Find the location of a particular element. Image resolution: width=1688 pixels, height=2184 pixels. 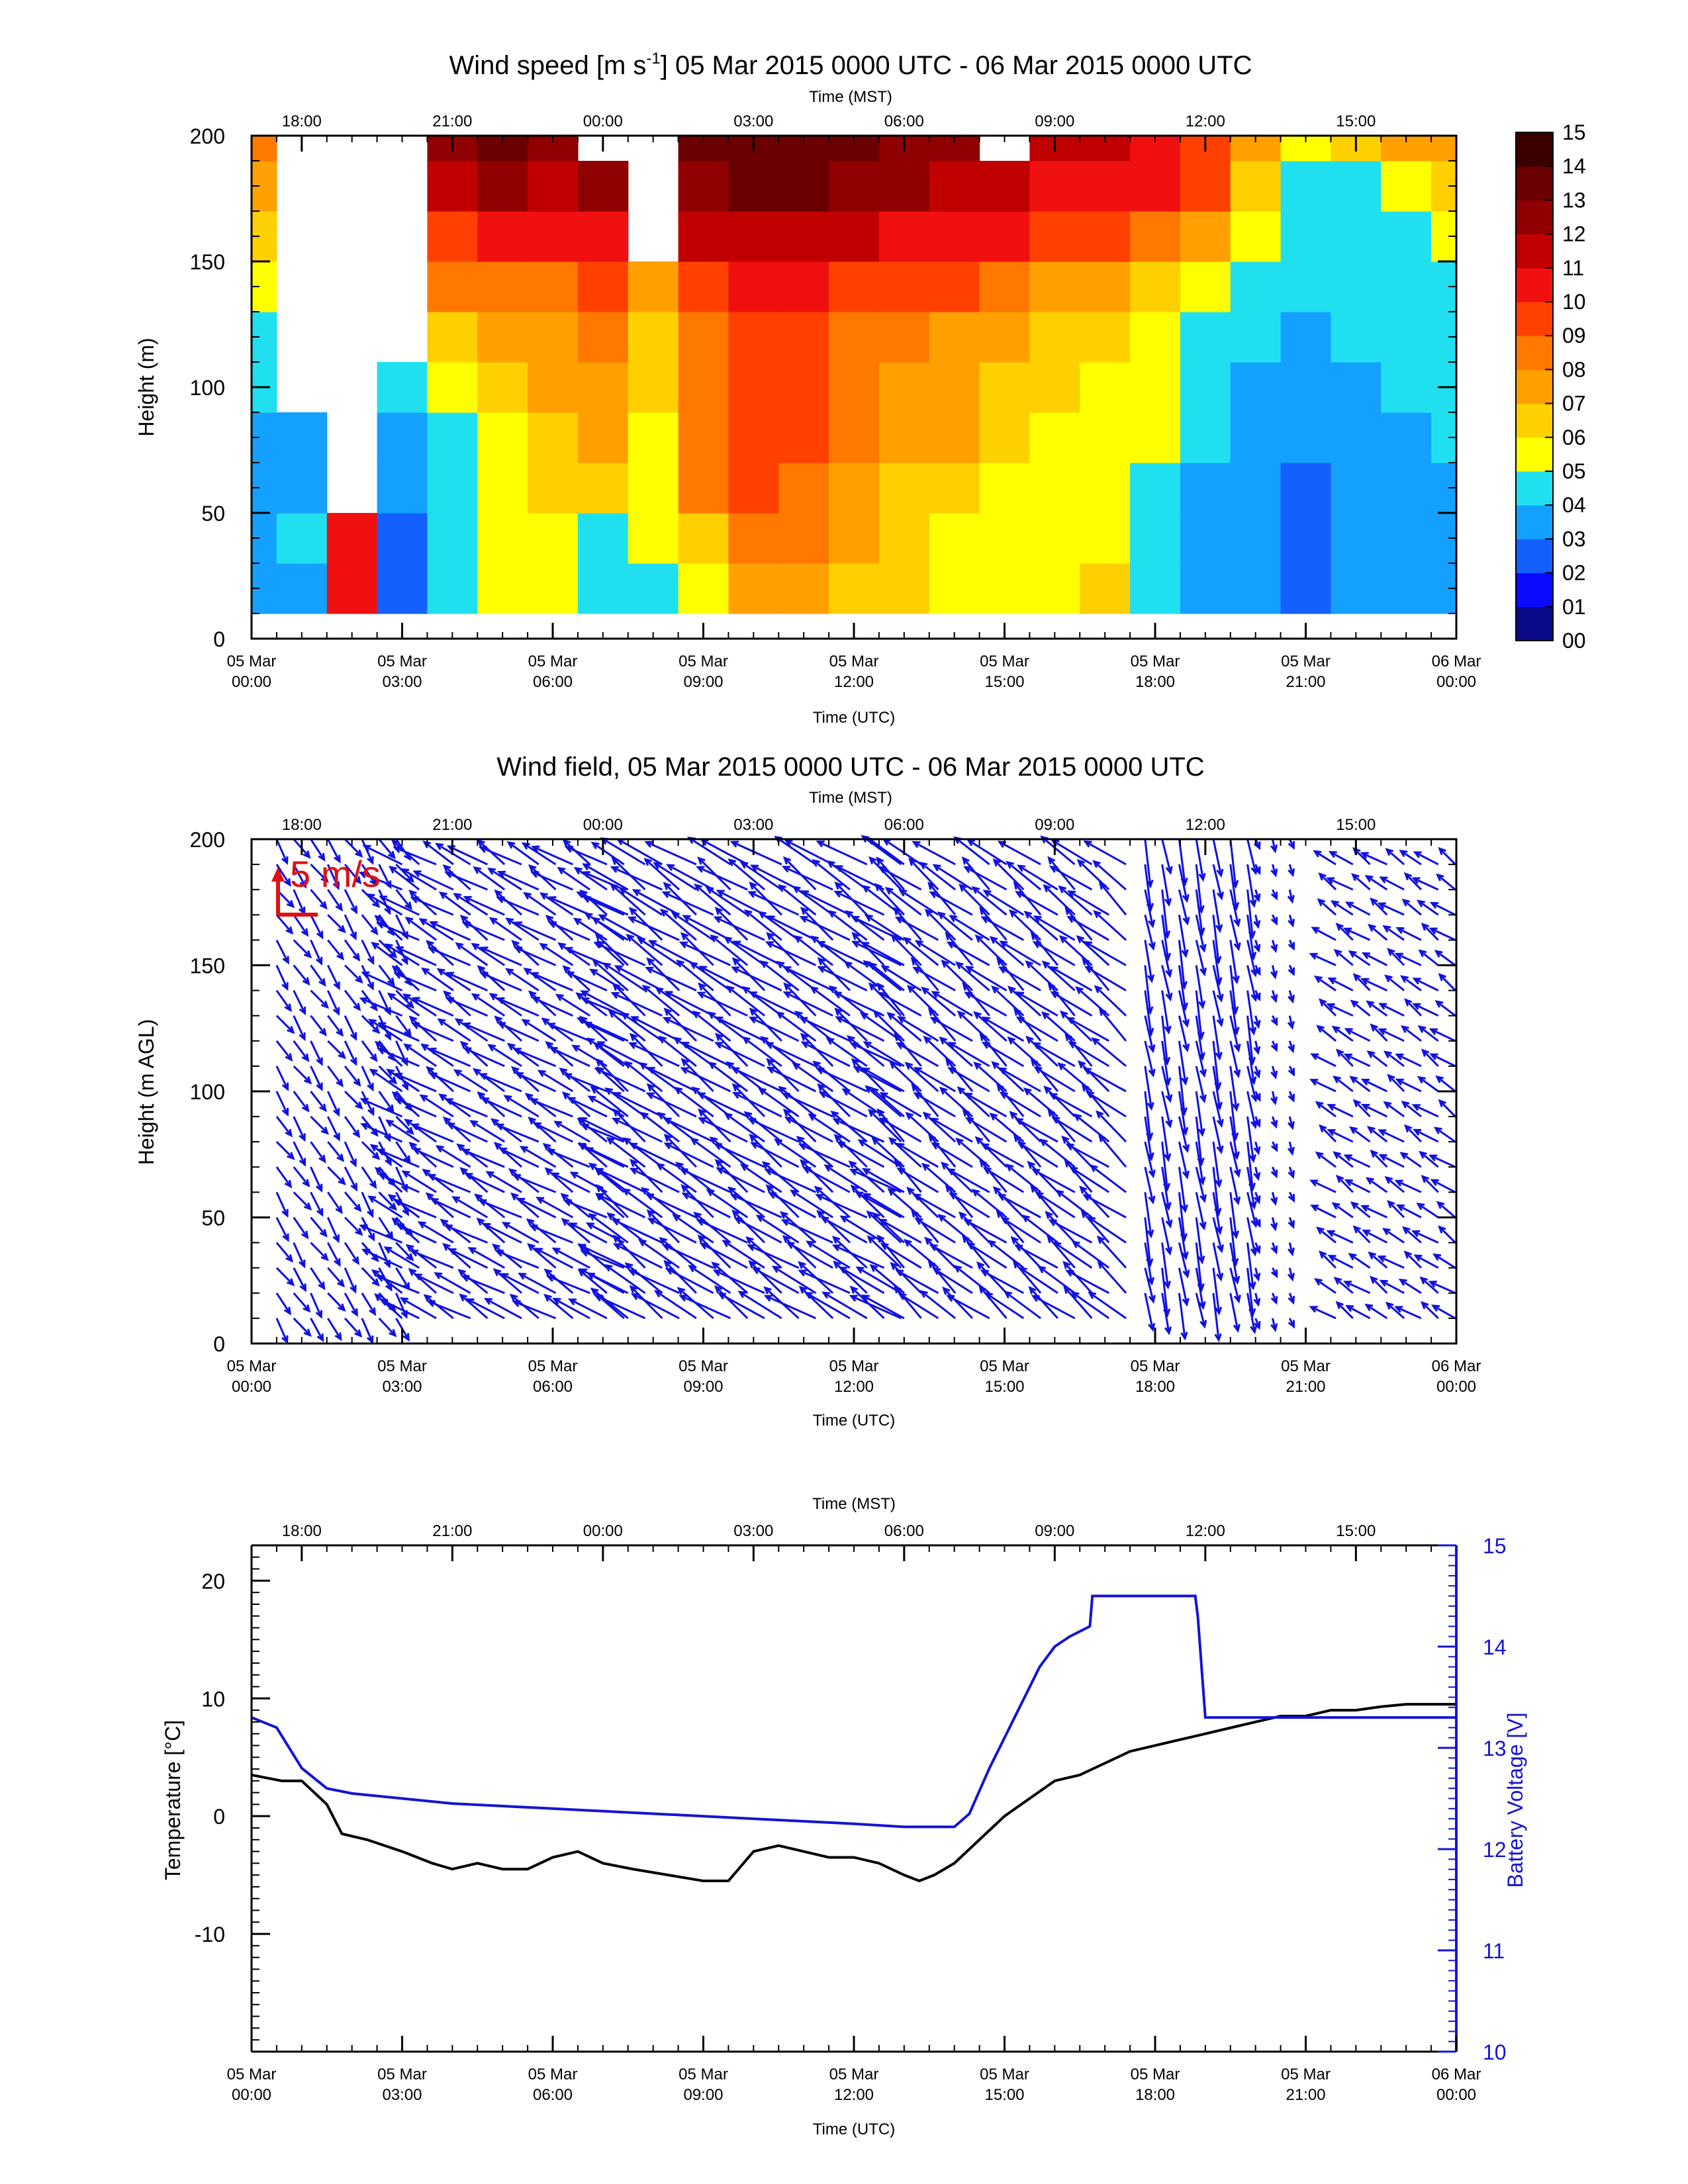

wind-field-utc-tick-time: 09:00 is located at coordinates (703, 1387).